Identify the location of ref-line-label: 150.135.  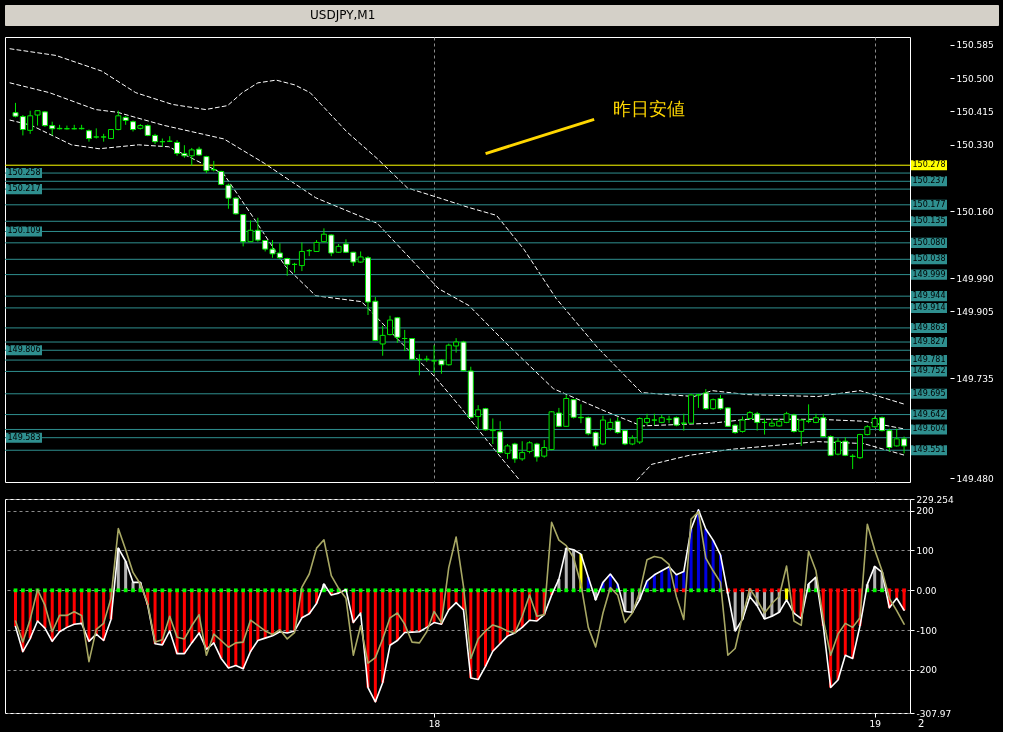
(929, 221).